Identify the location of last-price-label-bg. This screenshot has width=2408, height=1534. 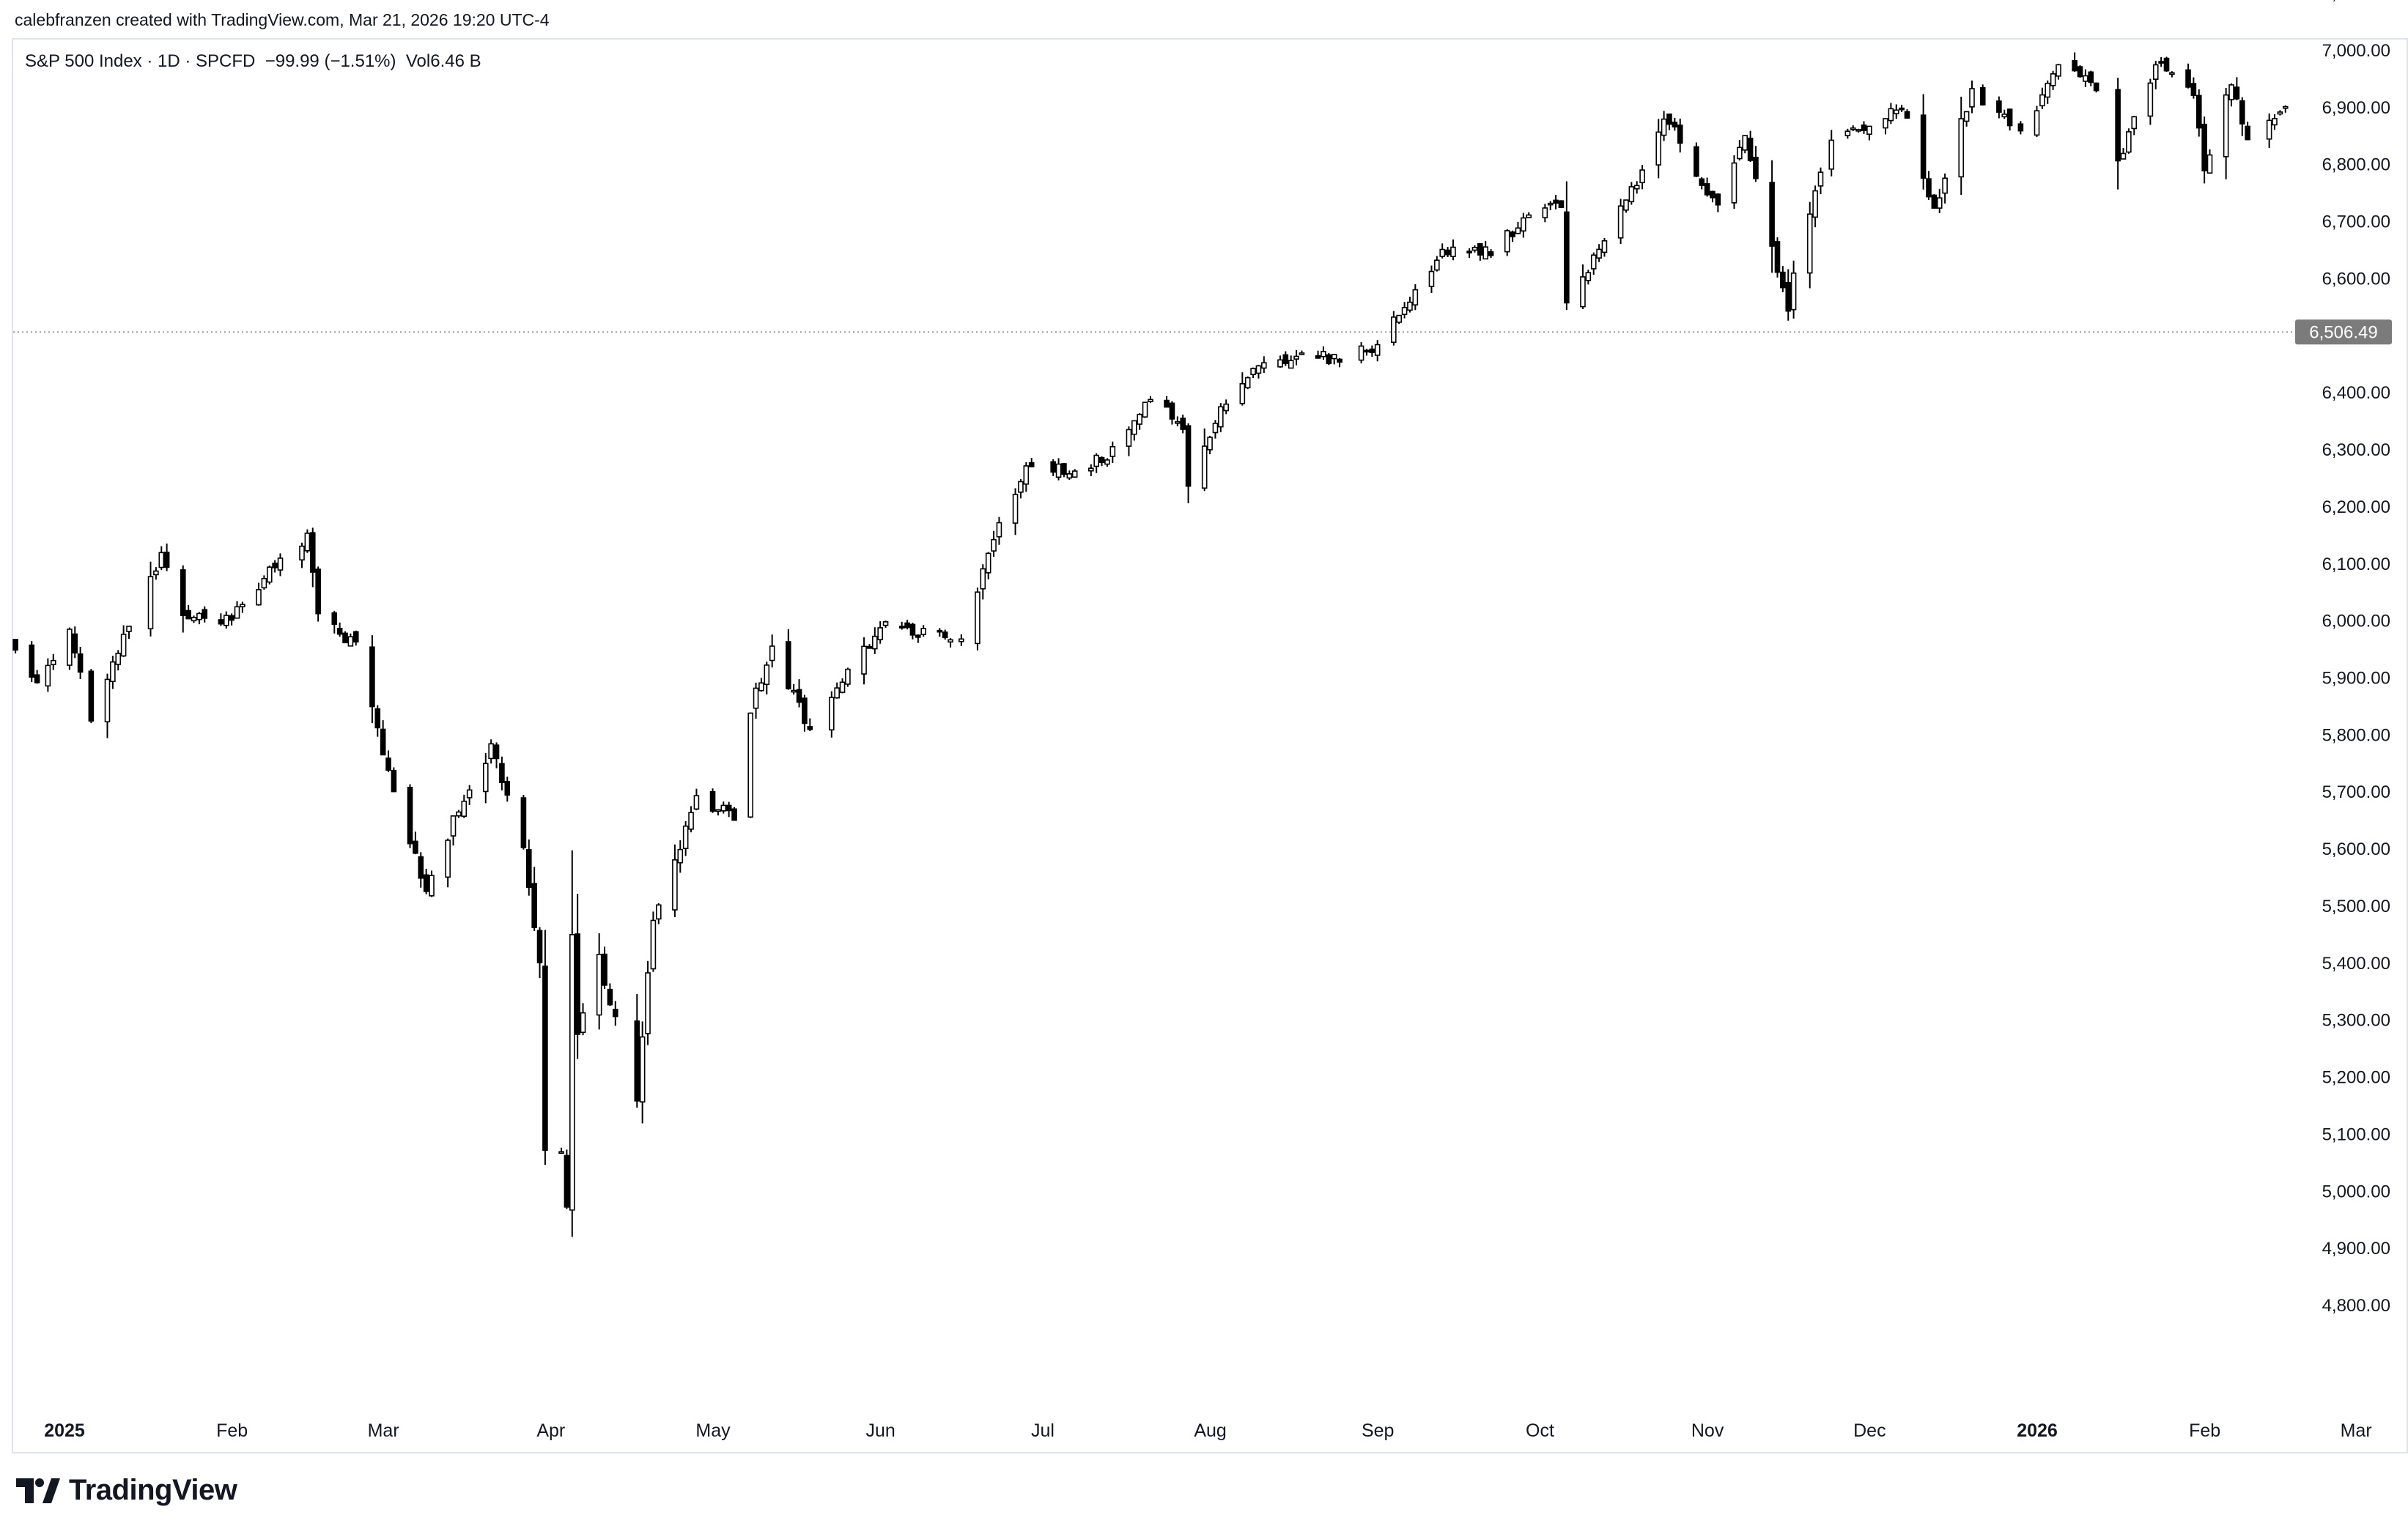
(2343, 332).